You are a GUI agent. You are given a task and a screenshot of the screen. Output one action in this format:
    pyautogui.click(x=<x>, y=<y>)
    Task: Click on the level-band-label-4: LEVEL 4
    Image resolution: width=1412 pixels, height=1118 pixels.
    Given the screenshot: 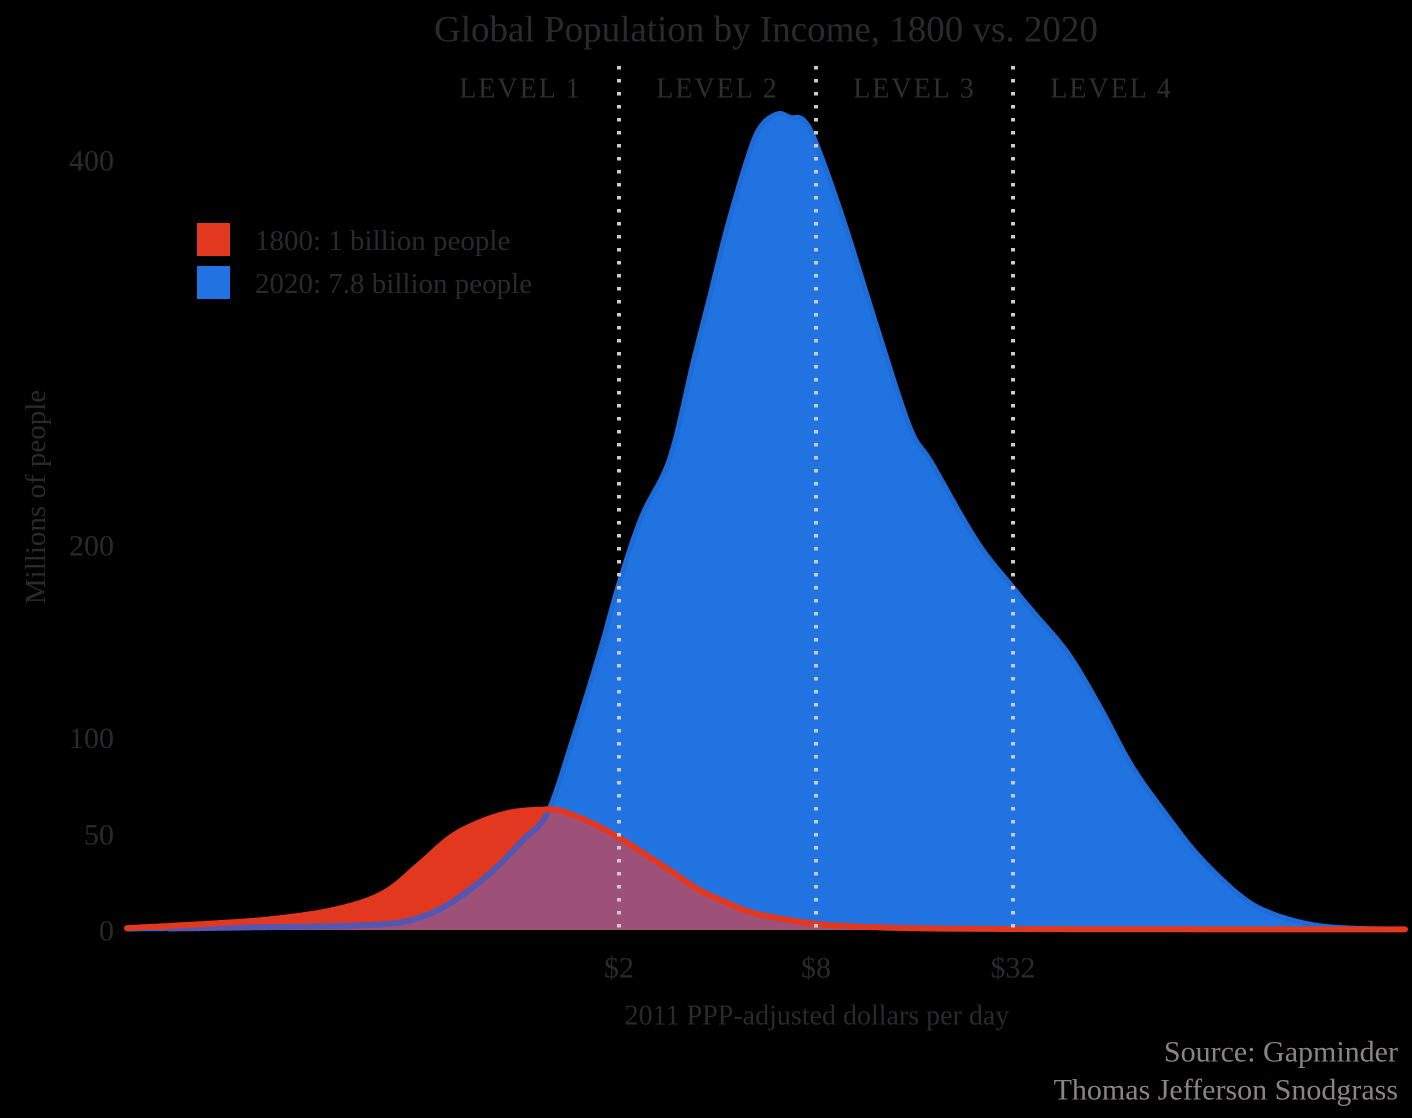 What is the action you would take?
    pyautogui.click(x=1111, y=89)
    